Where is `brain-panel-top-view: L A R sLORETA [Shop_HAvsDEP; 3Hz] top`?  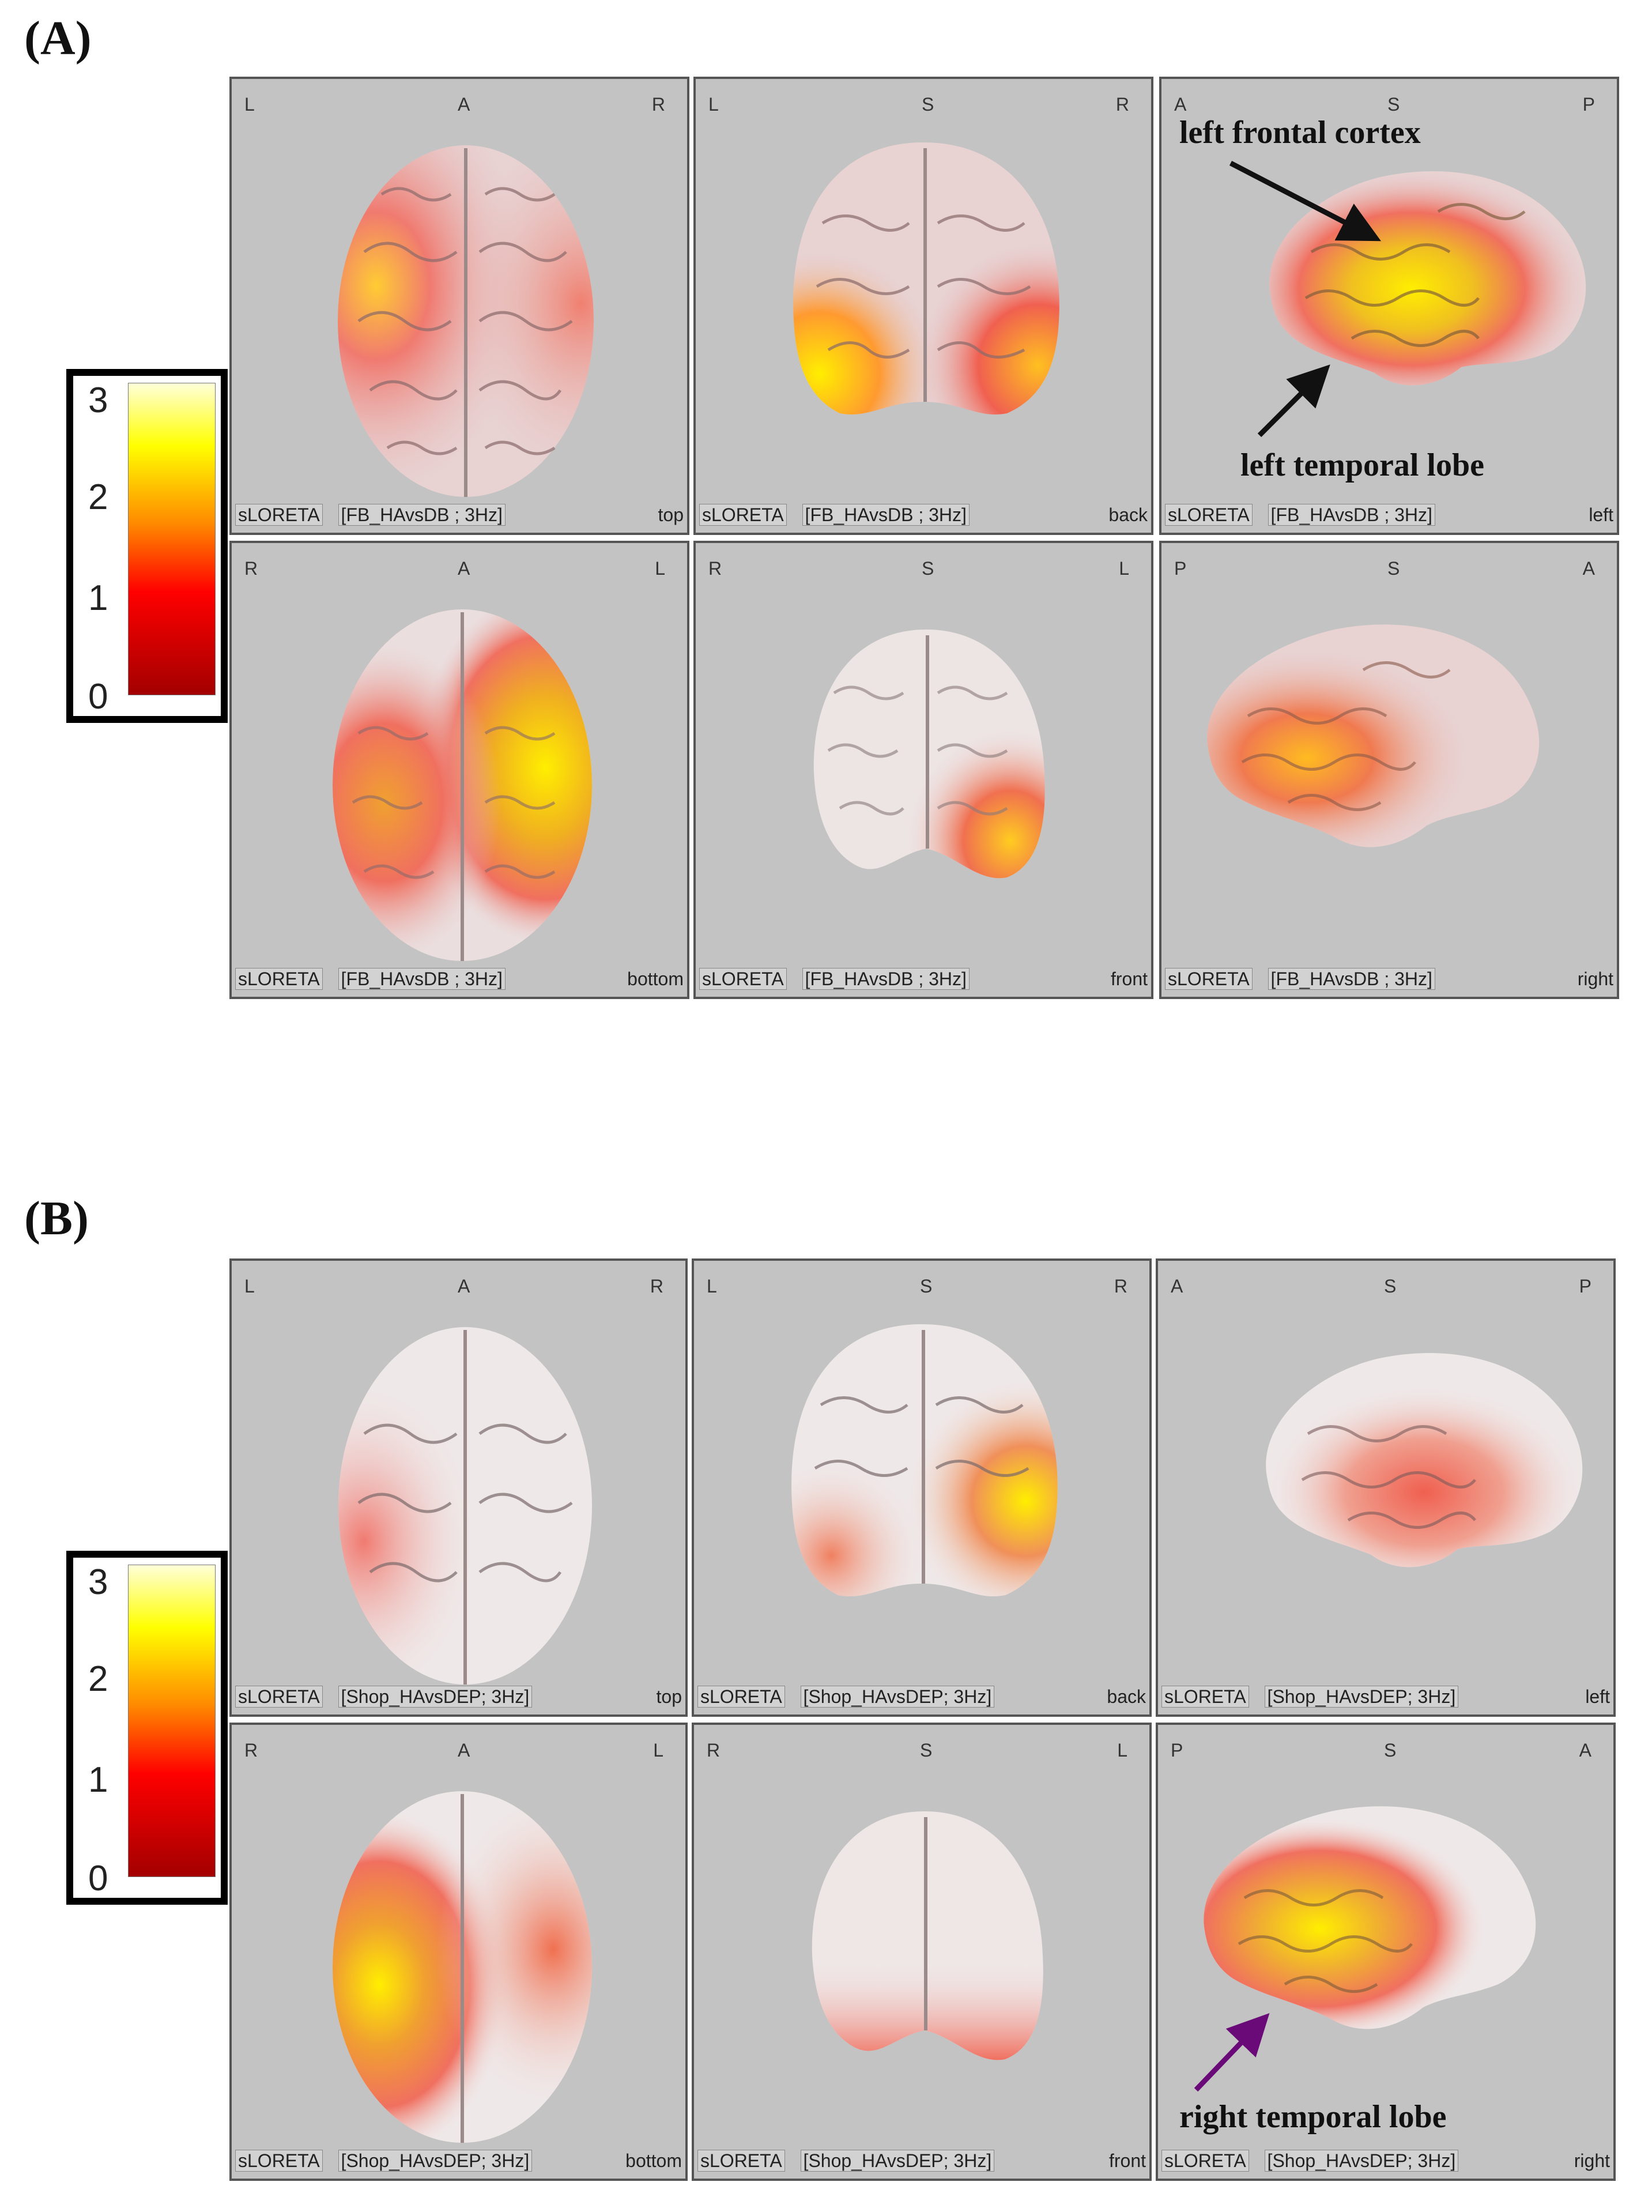
brain-panel-top-view: L A R sLORETA [Shop_HAvsDEP; 3Hz] top is located at coordinates (458, 1487).